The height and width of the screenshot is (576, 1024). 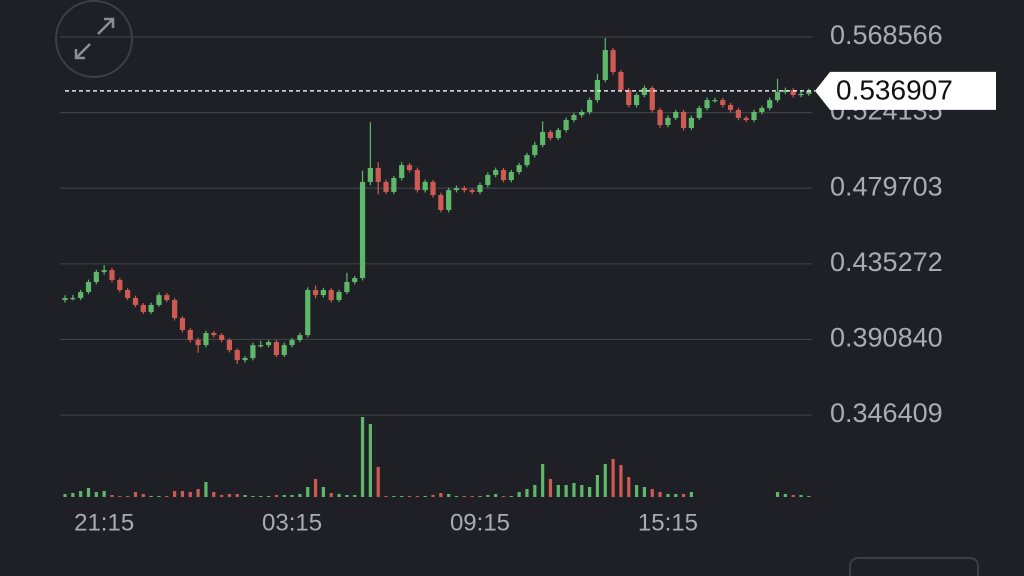 What do you see at coordinates (104, 522) in the screenshot?
I see `x-tick-label: 21:15` at bounding box center [104, 522].